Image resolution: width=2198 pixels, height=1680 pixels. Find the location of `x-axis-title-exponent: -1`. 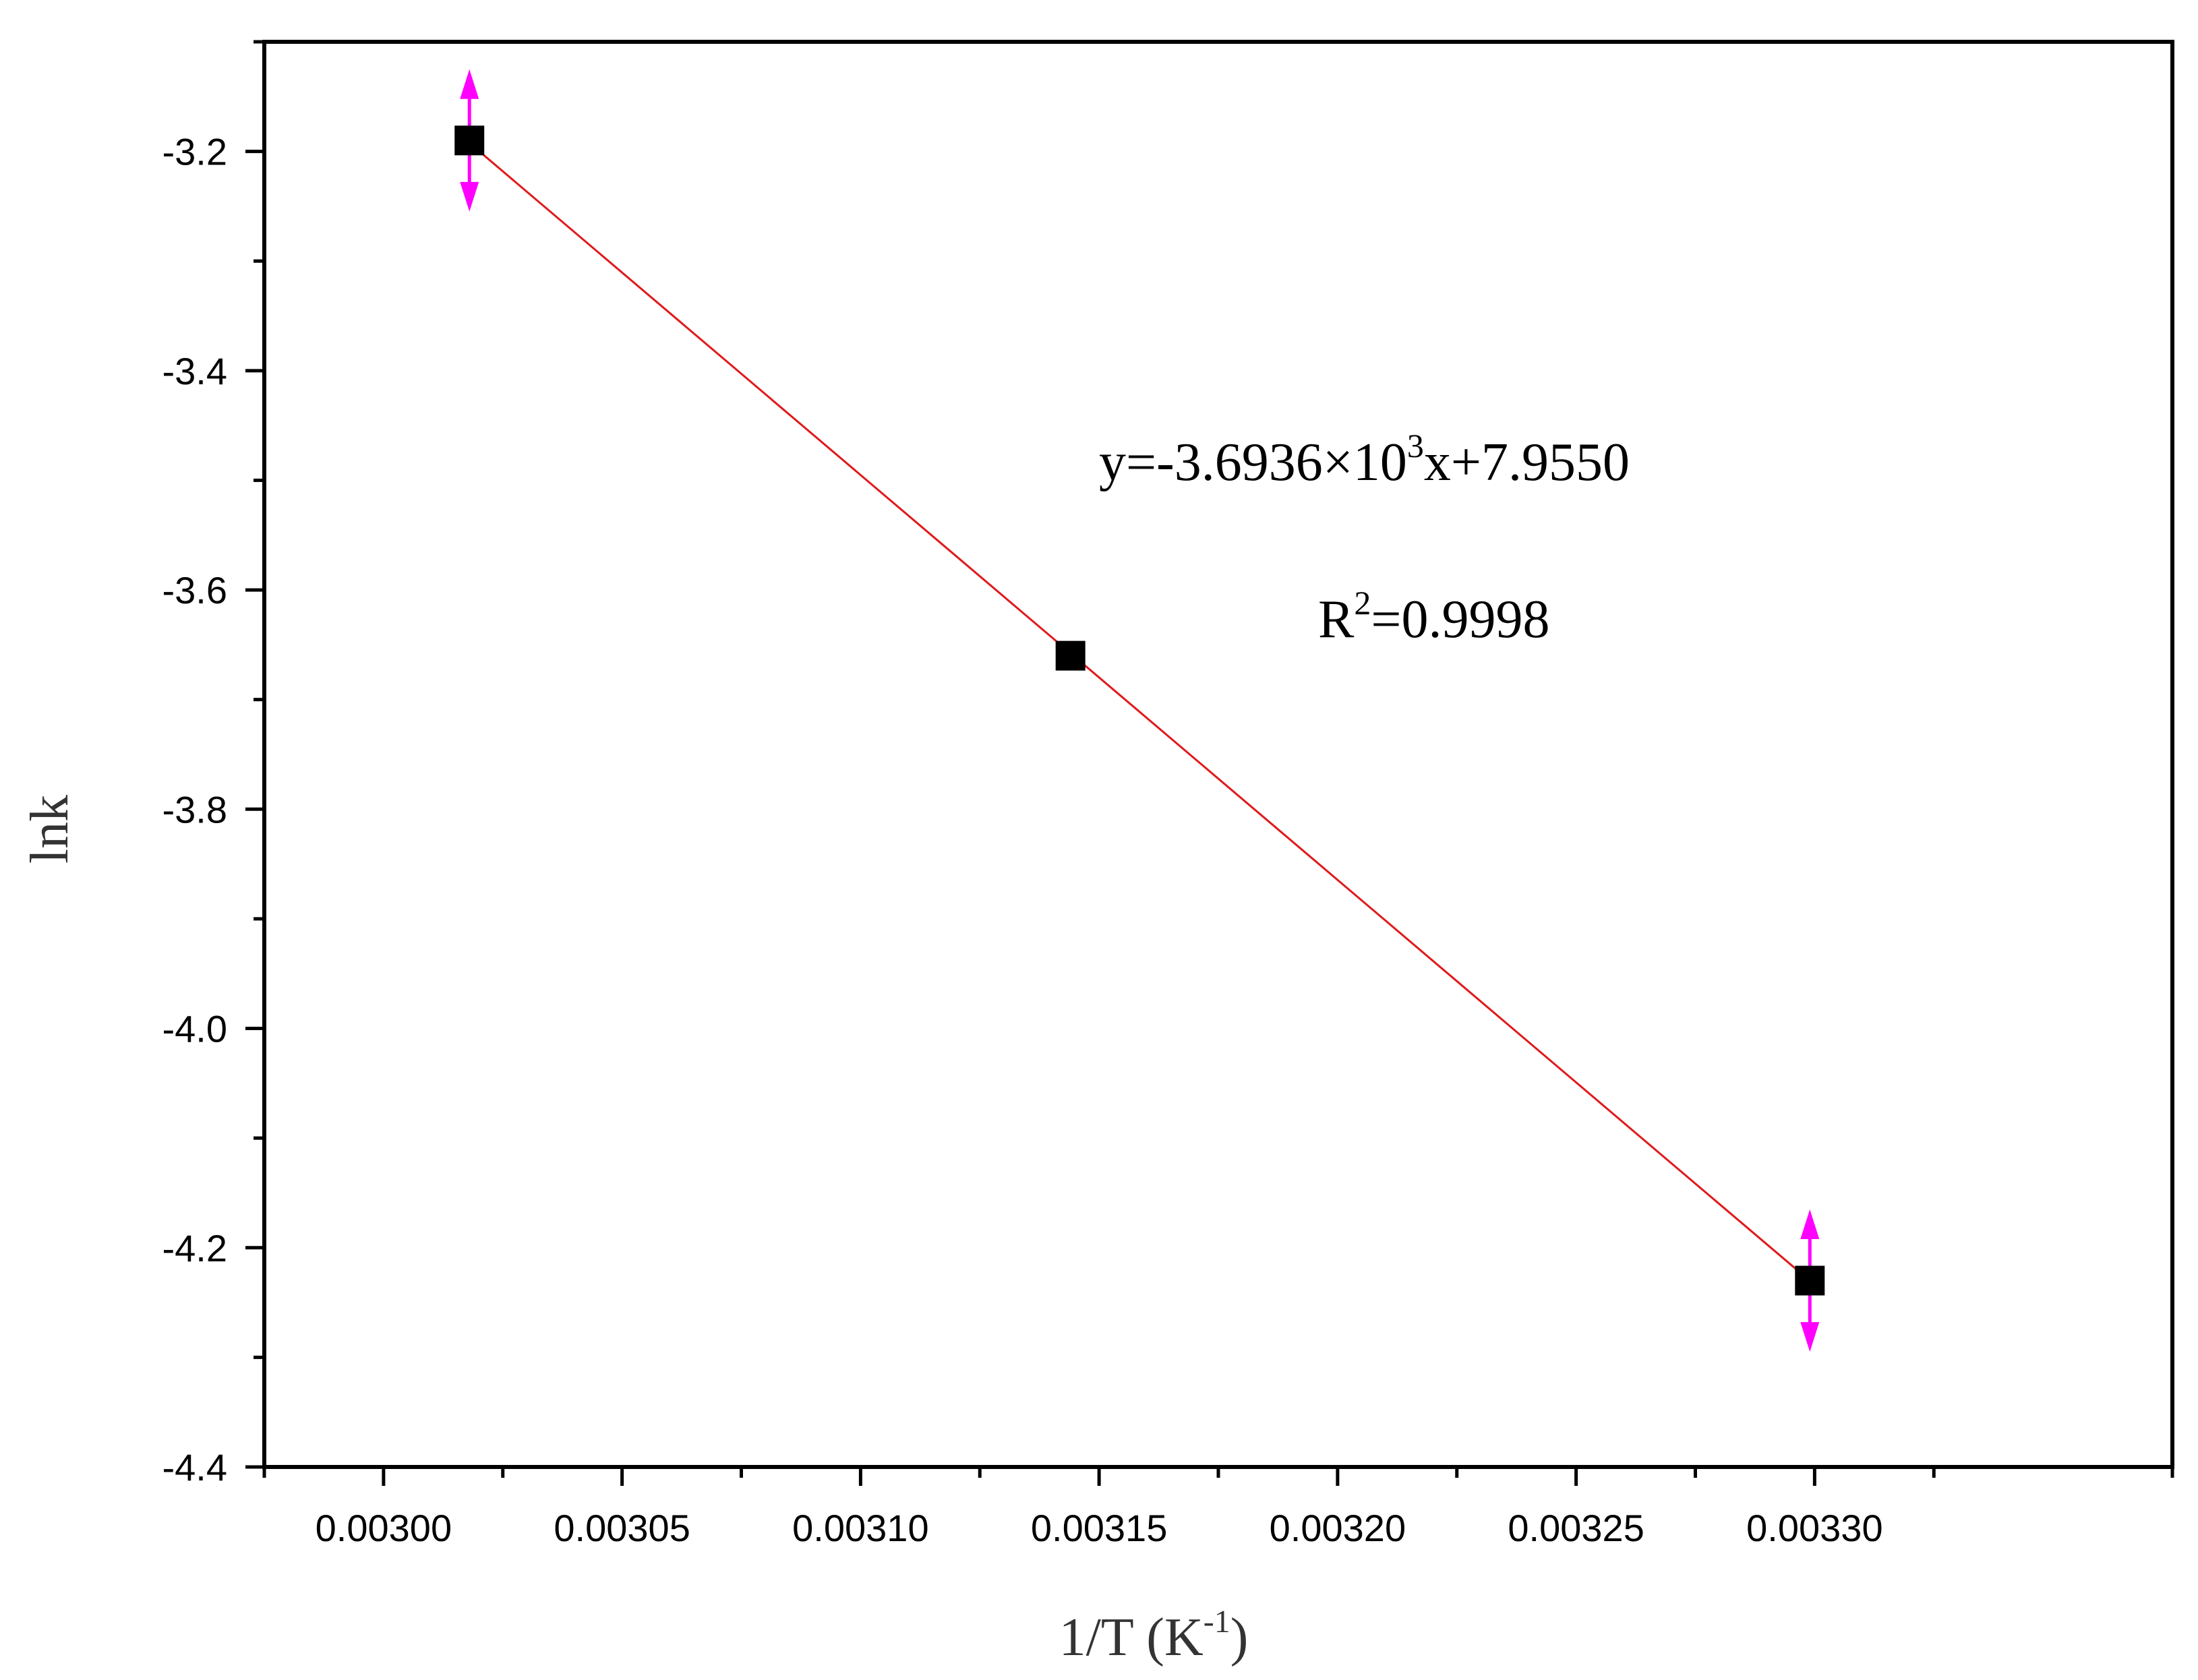

x-axis-title-exponent: -1 is located at coordinates (1217, 1622).